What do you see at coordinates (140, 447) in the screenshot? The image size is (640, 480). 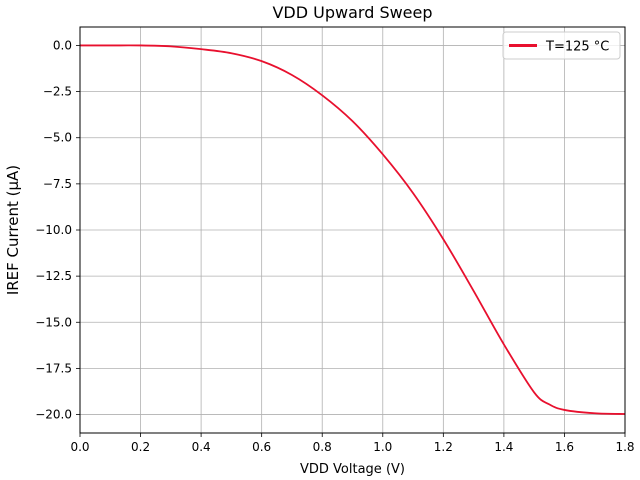 I see `x-tick-label: 0.2` at bounding box center [140, 447].